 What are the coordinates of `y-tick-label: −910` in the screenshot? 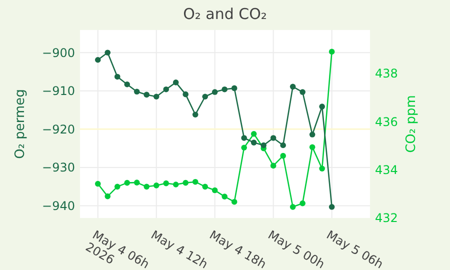 It's located at (58, 91).